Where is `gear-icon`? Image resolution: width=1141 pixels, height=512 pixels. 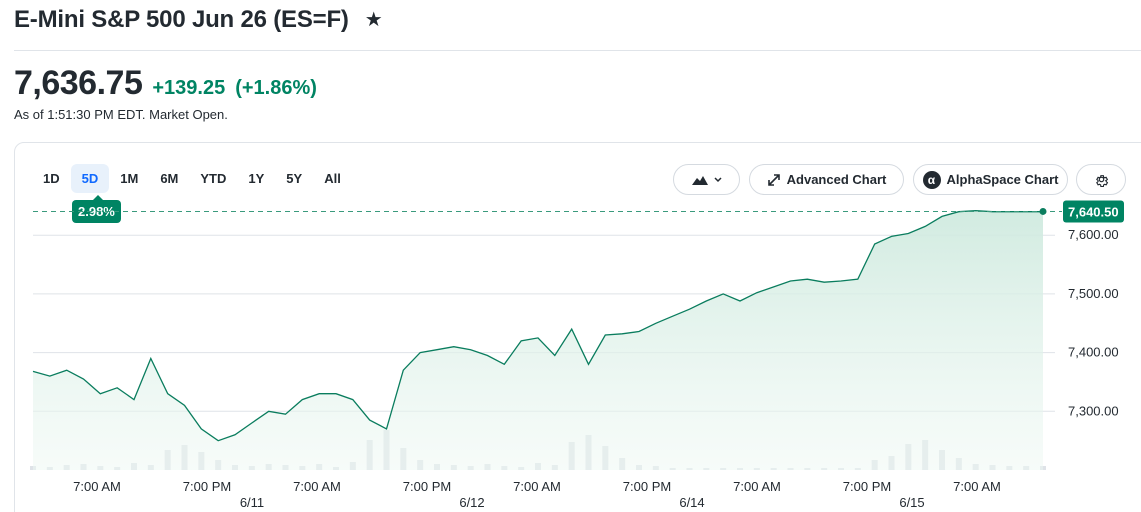
gear-icon is located at coordinates (1101, 181).